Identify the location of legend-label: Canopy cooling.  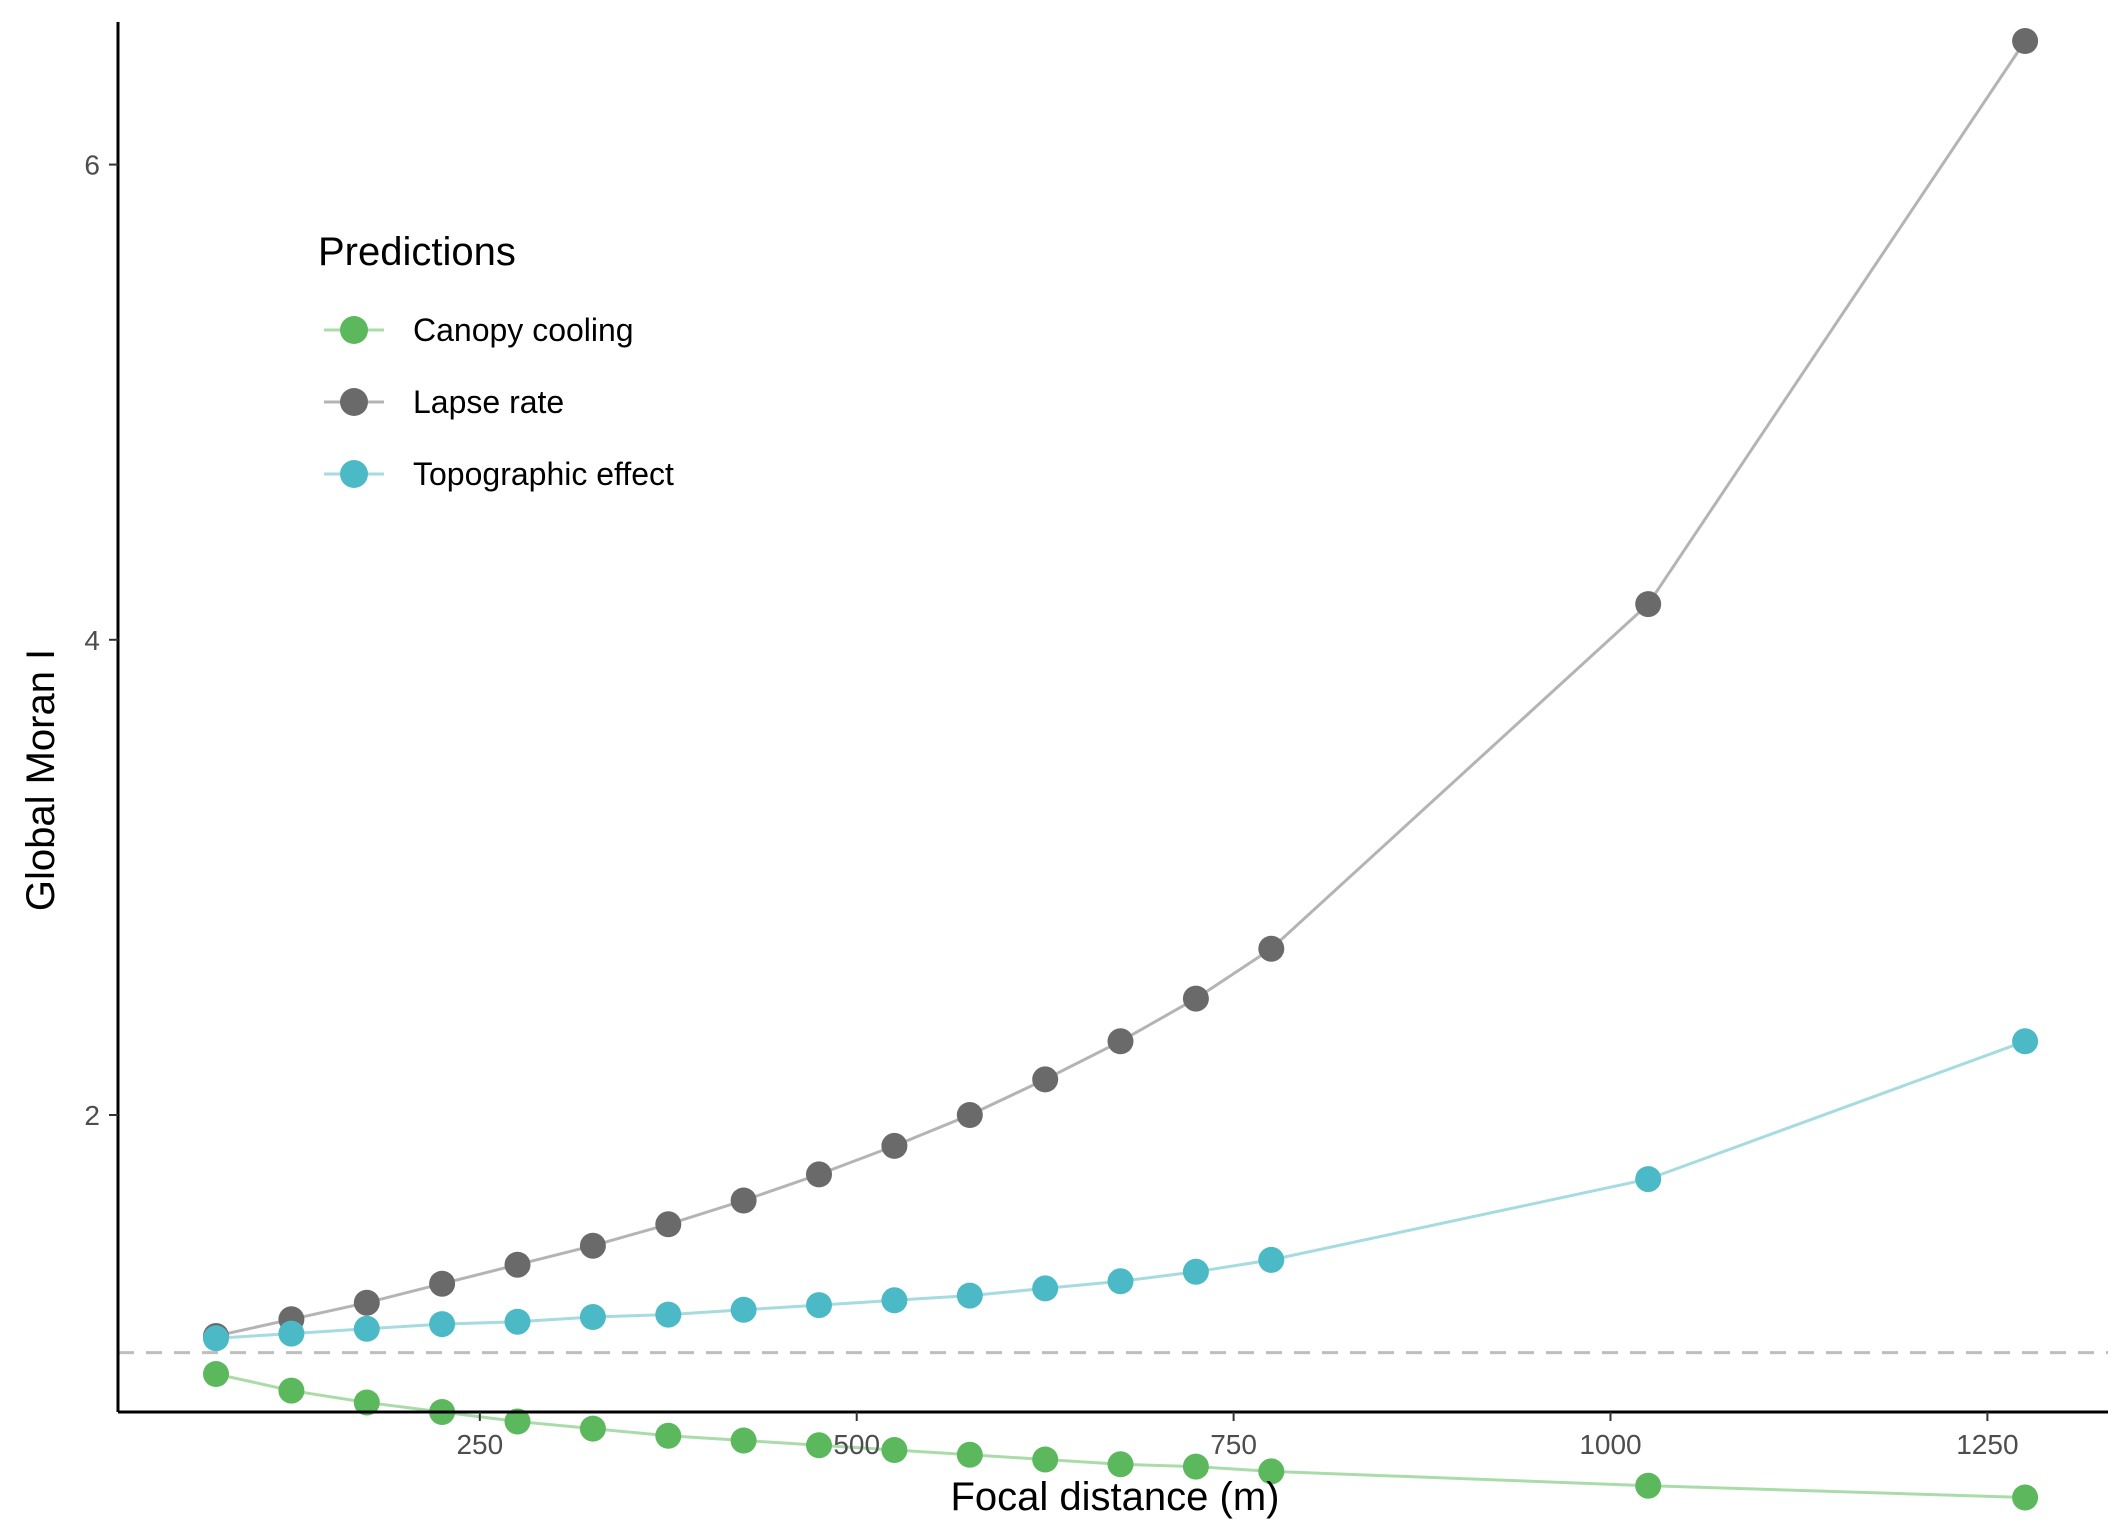
(523, 330).